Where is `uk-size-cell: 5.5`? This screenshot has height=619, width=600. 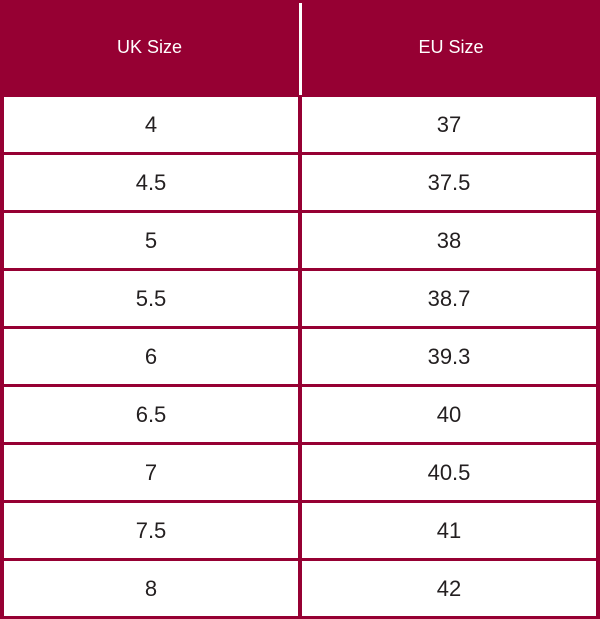
uk-size-cell: 5.5 is located at coordinates (151, 298).